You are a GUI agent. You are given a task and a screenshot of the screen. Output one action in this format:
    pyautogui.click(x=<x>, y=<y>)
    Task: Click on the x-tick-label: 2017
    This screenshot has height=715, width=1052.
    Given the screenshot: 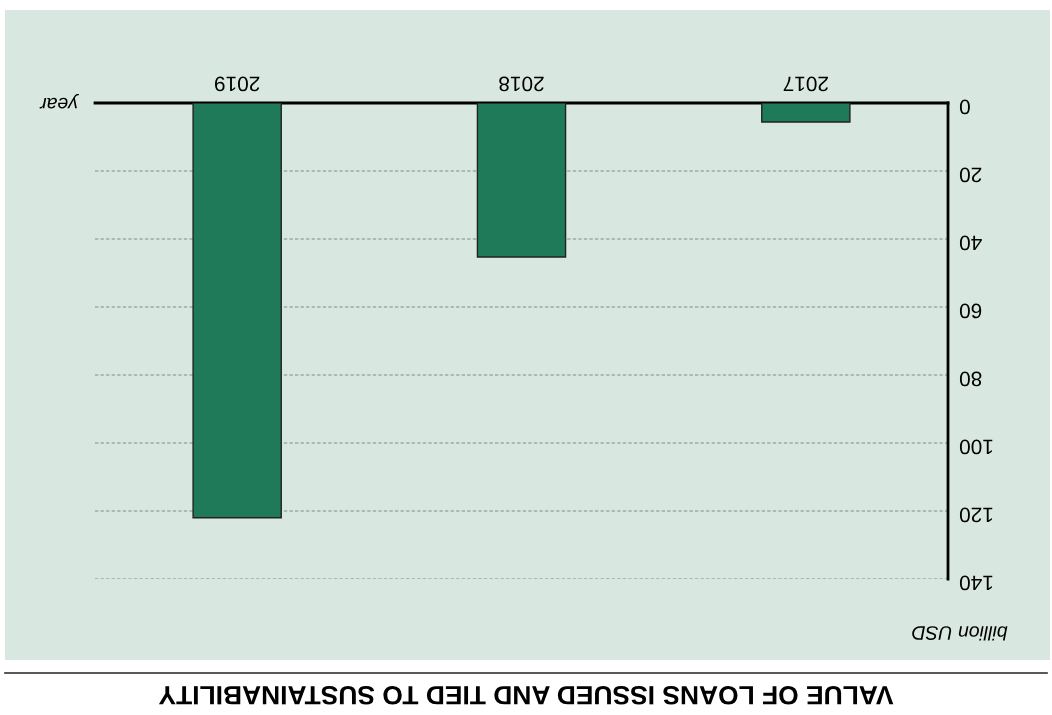 What is the action you would take?
    pyautogui.click(x=805, y=84)
    